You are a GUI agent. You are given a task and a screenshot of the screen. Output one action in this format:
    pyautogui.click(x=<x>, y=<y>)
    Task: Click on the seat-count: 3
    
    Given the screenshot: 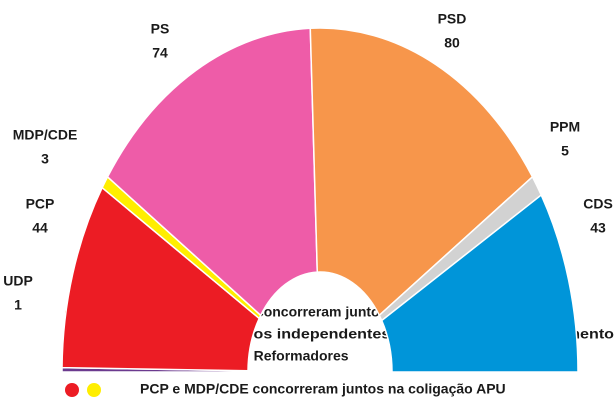 What is the action you would take?
    pyautogui.click(x=45, y=159)
    